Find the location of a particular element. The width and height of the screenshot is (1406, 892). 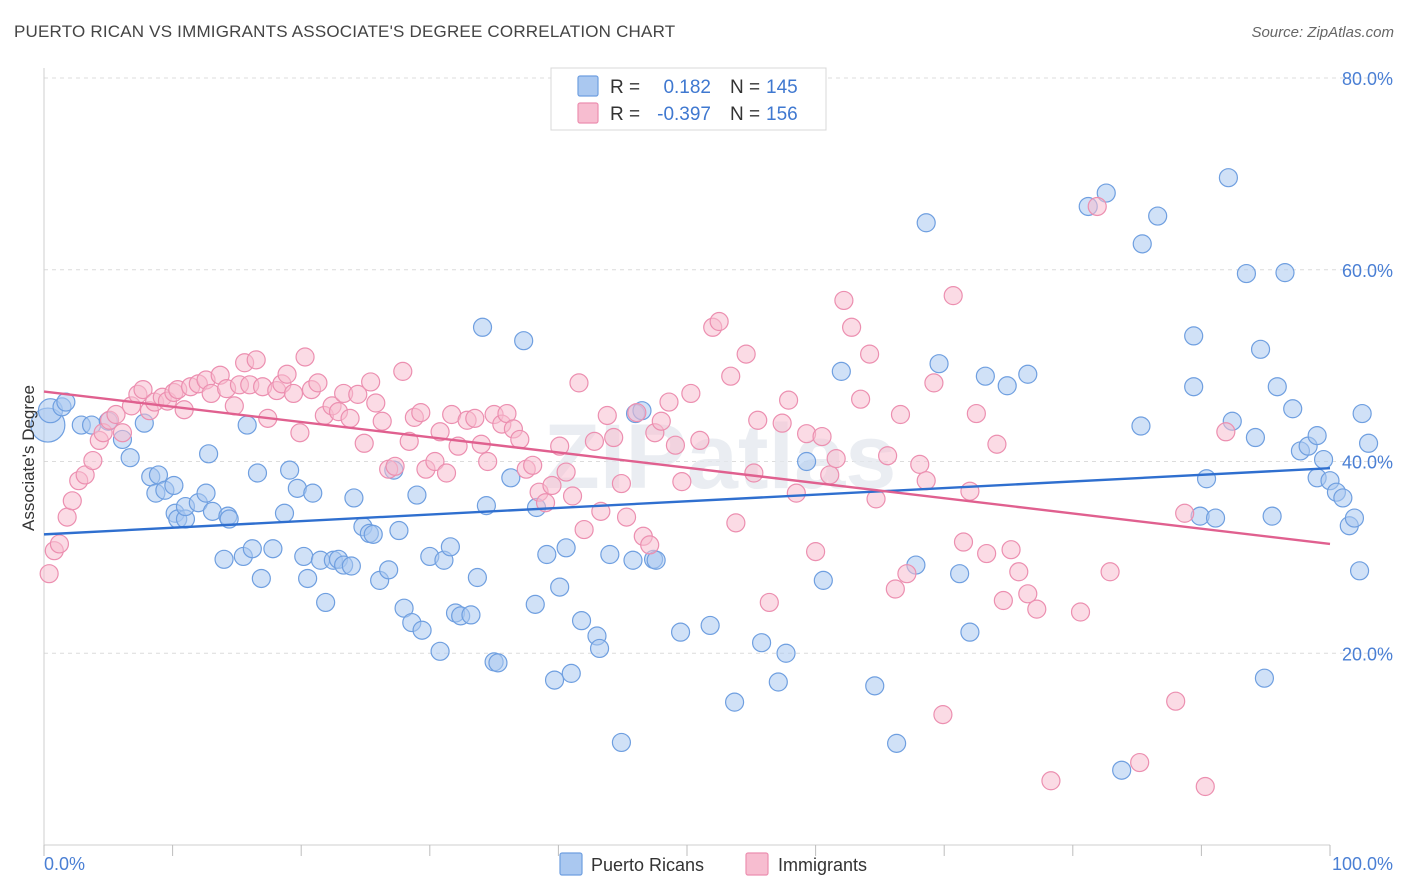

source-credit: Source: ZipAtlas.com is located at coordinates (1322, 32).